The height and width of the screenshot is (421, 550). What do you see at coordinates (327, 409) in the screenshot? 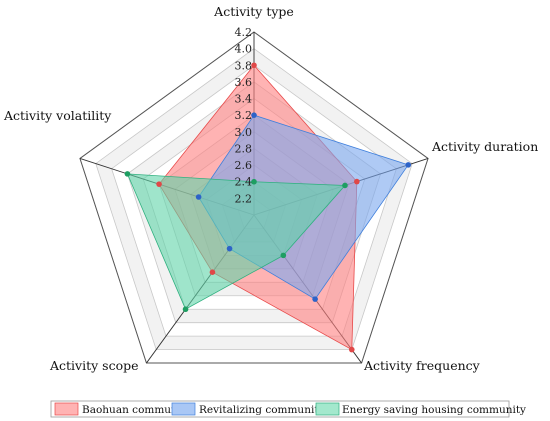
I see `legend-swatch-energy-saving` at bounding box center [327, 409].